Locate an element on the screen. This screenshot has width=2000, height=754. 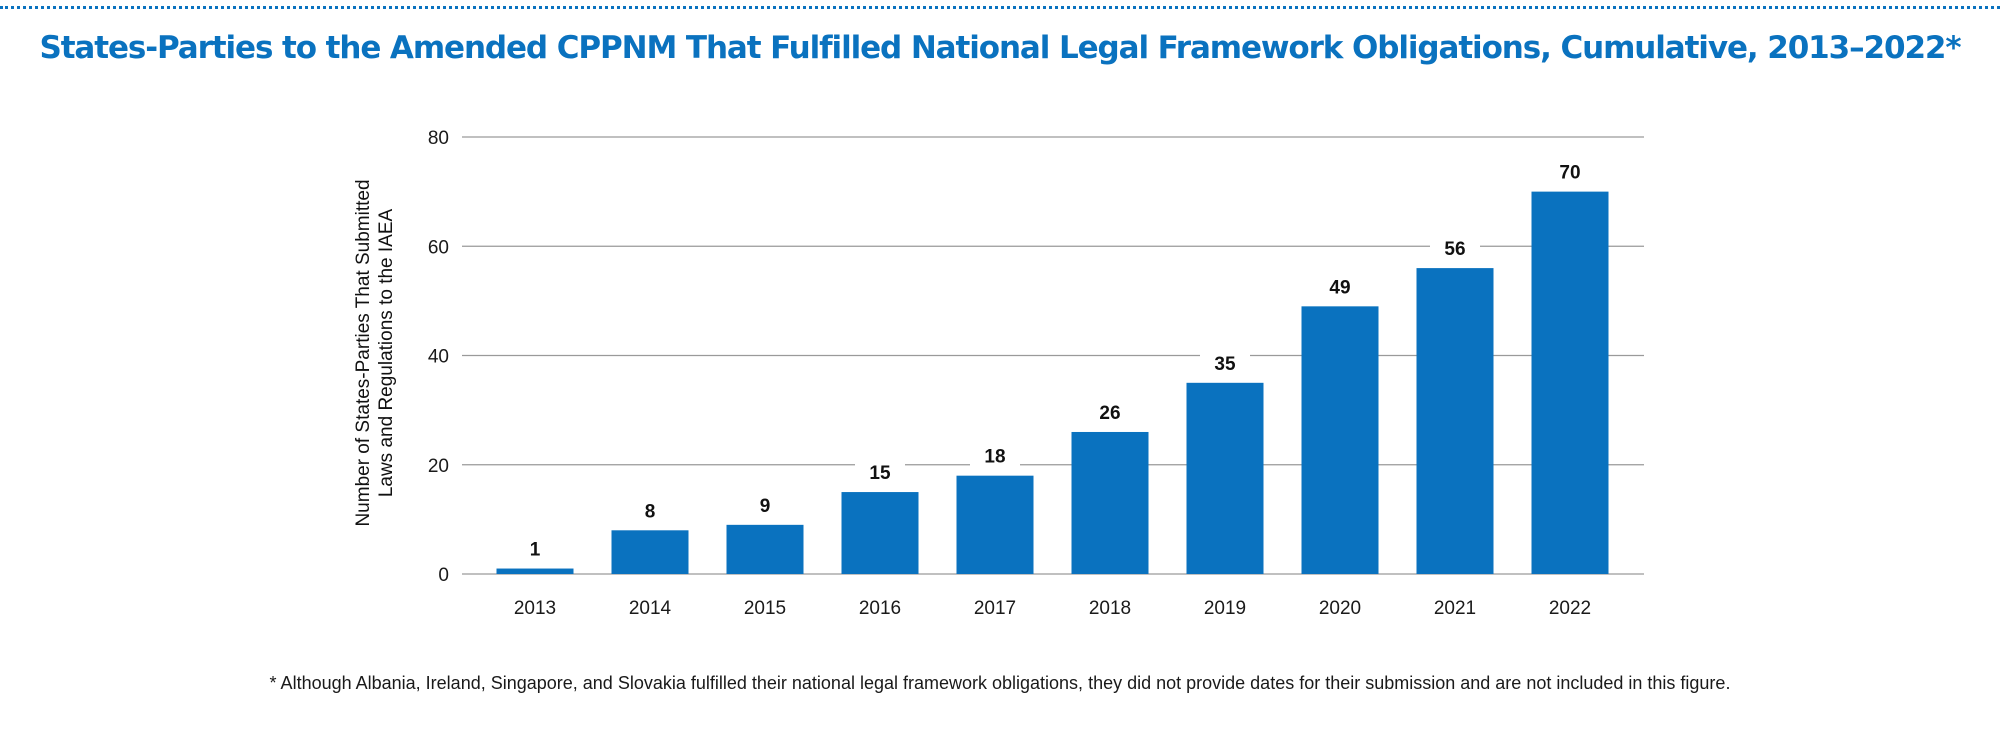
data-label: 35 is located at coordinates (1225, 364).